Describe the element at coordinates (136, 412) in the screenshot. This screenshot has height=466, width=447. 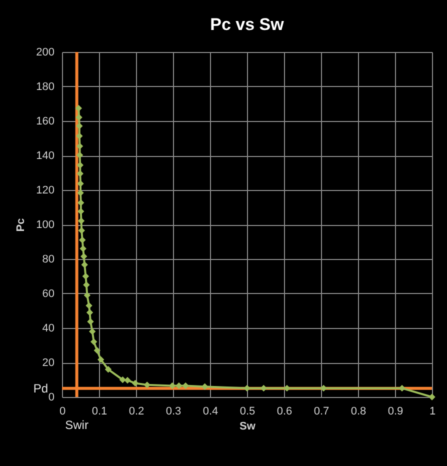
I see `x-tick-label: 0.2` at that location.